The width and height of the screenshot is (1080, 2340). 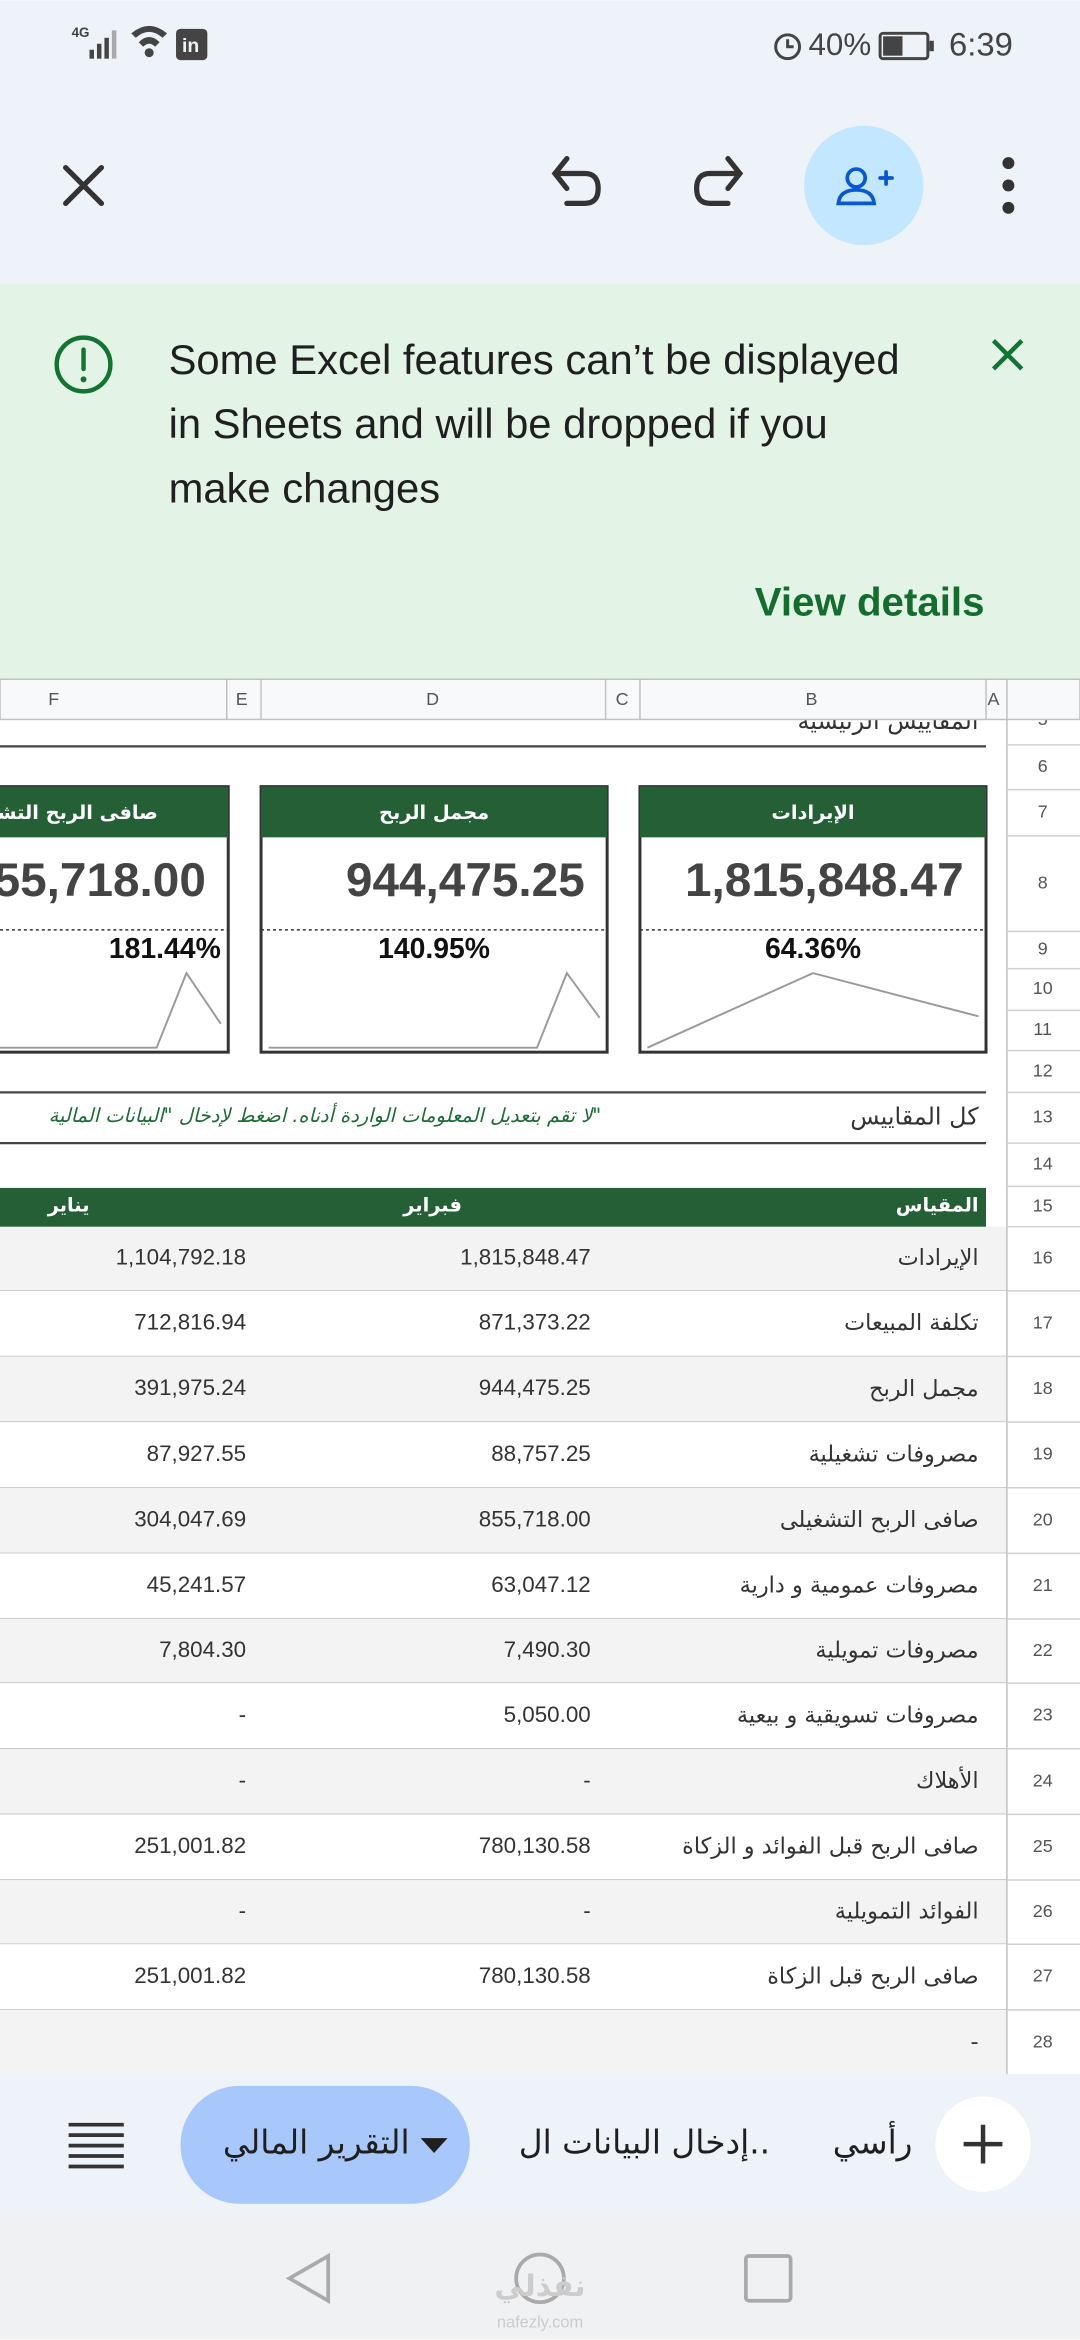 What do you see at coordinates (938, 1258) in the screenshot?
I see `metric-label: الإيرادات` at bounding box center [938, 1258].